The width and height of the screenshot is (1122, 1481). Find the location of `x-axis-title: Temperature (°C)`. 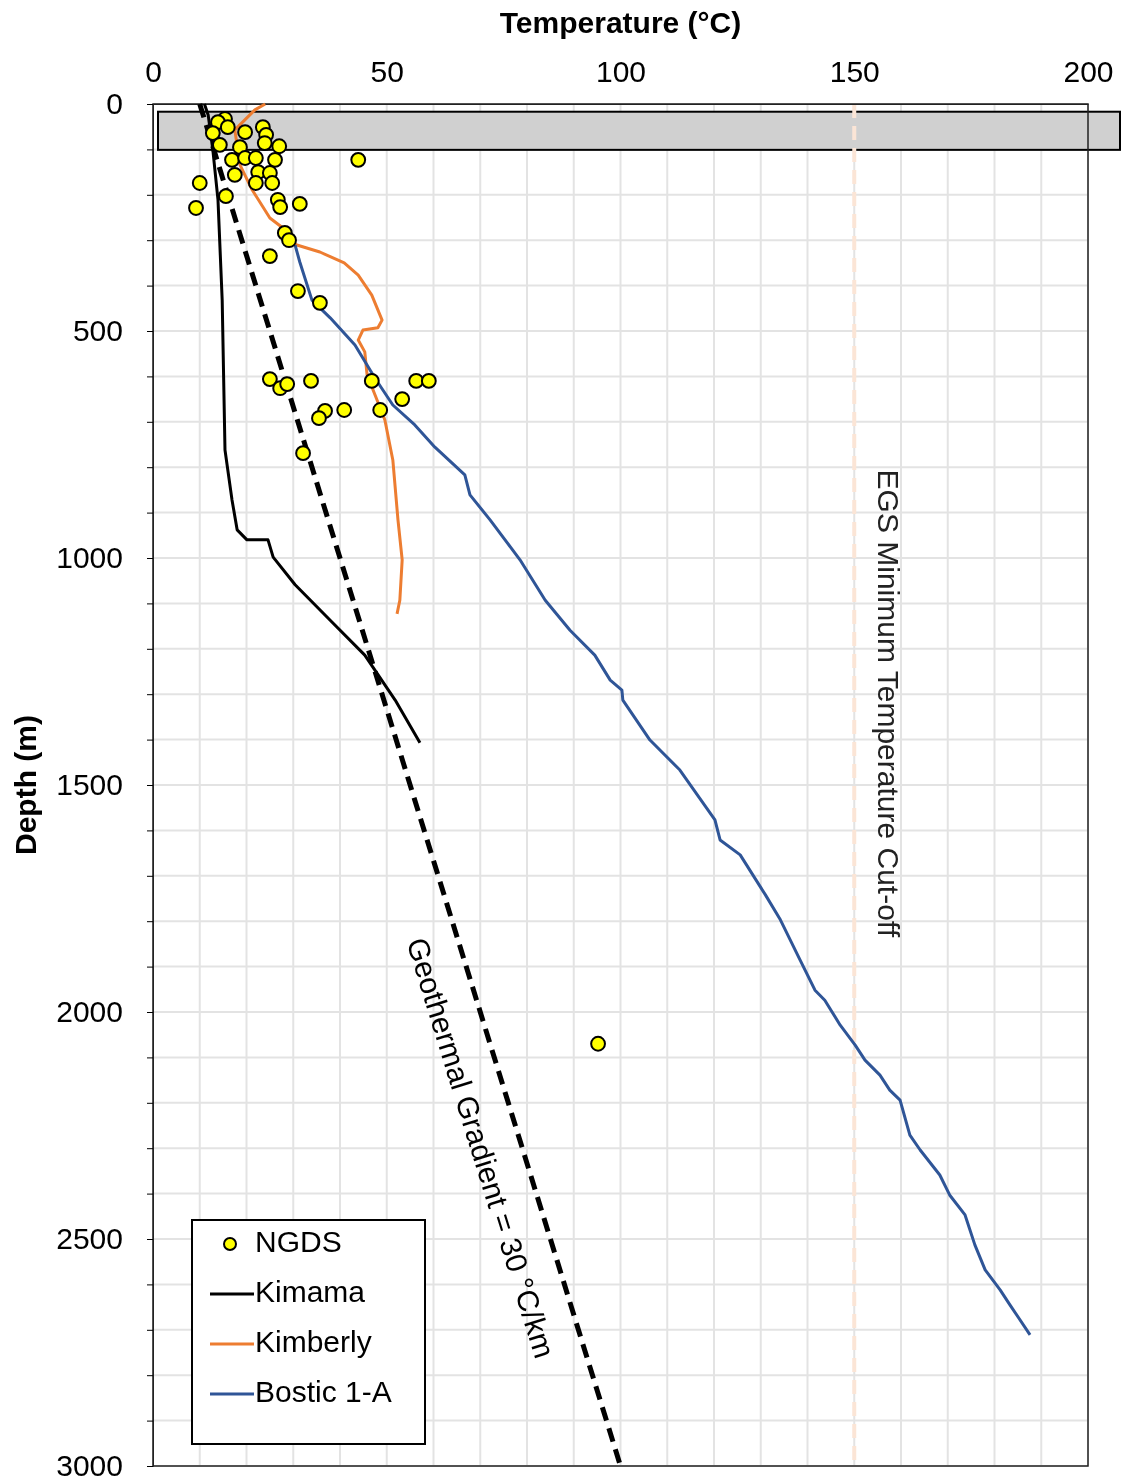

x-axis-title: Temperature (°C) is located at coordinates (620, 22).